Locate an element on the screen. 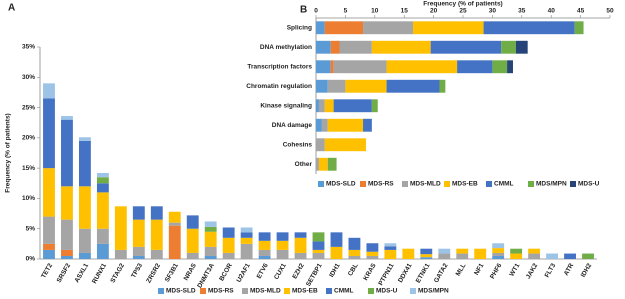 The image size is (625, 299). y-tick-label: DNA damage is located at coordinates (292, 125).